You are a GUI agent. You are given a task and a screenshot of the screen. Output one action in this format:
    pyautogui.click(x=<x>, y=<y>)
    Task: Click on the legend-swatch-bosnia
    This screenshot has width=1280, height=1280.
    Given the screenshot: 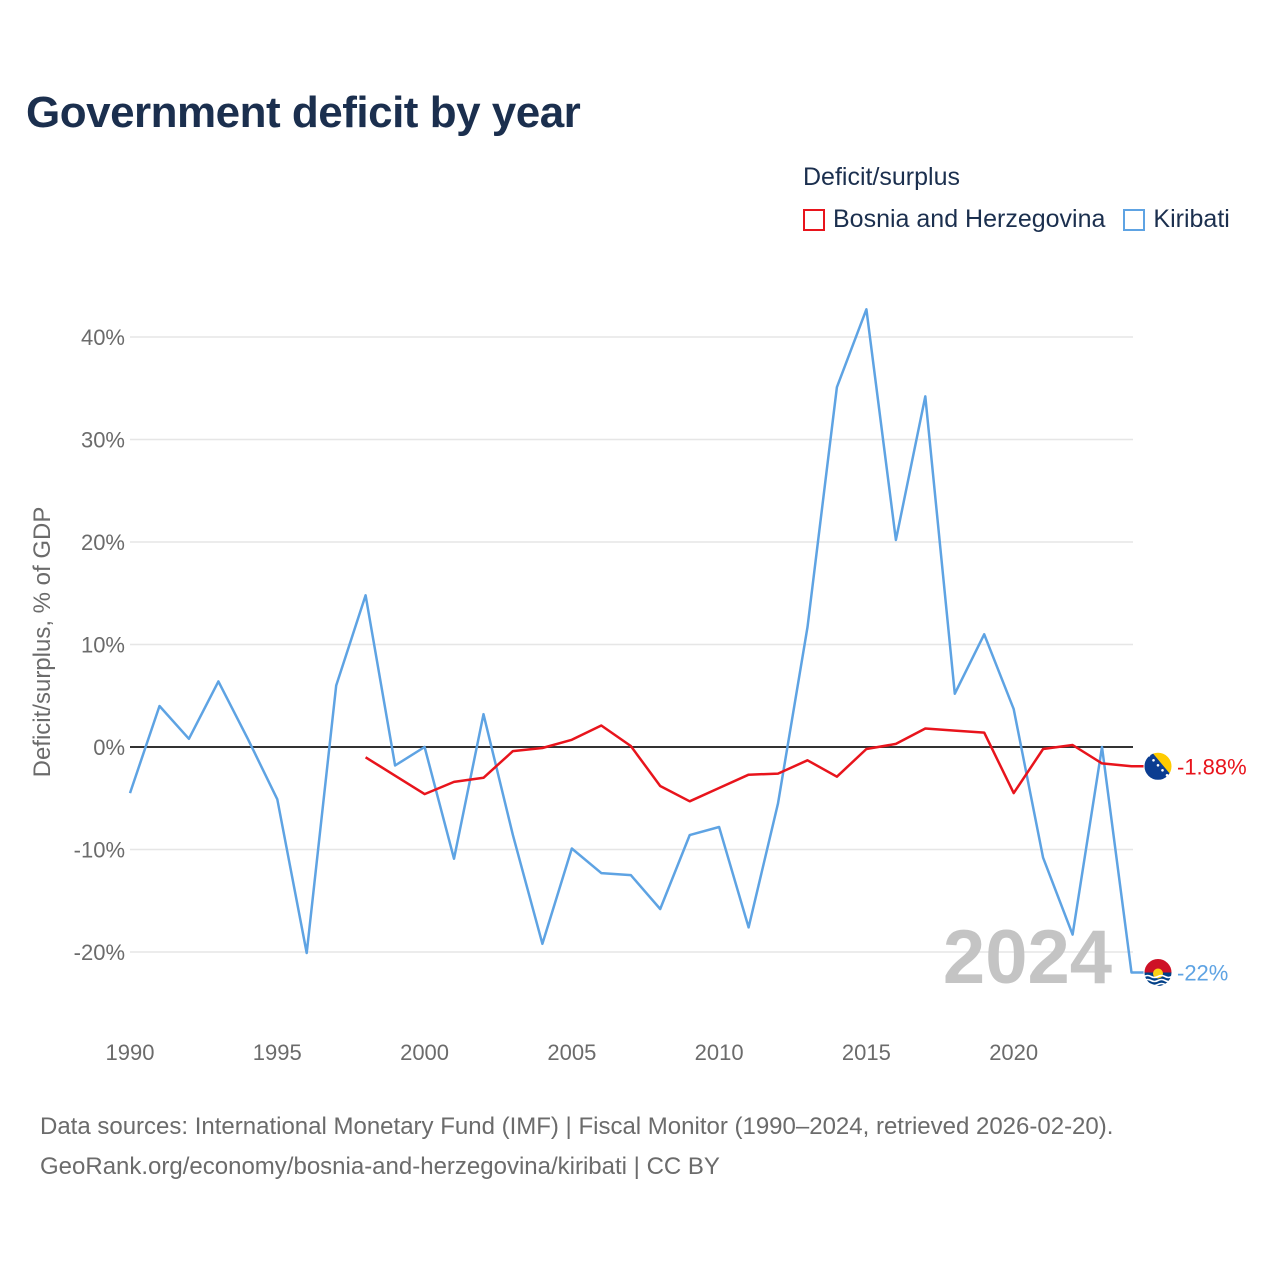 What is the action you would take?
    pyautogui.click(x=814, y=219)
    